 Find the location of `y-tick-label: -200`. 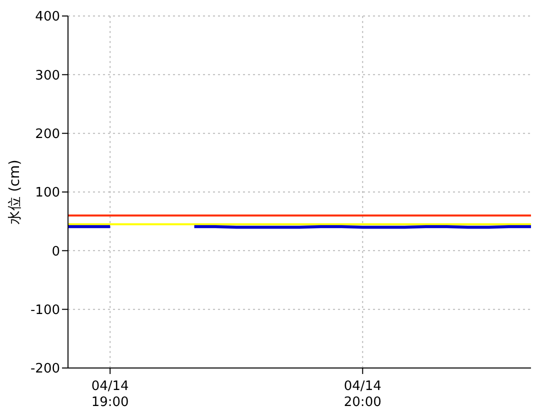

y-tick-label: -200 is located at coordinates (45, 369).